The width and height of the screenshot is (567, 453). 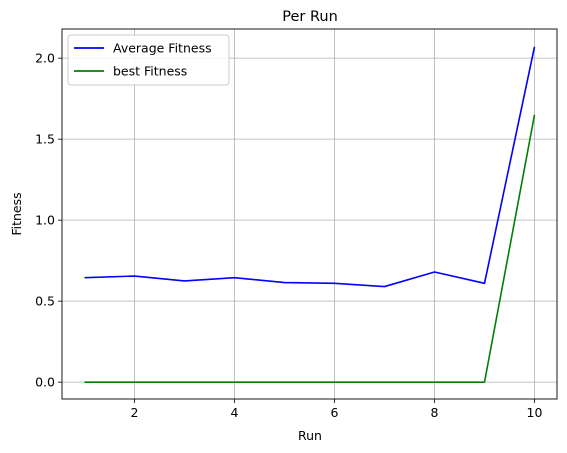 What do you see at coordinates (45, 139) in the screenshot?
I see `y-tick-label: 1.5` at bounding box center [45, 139].